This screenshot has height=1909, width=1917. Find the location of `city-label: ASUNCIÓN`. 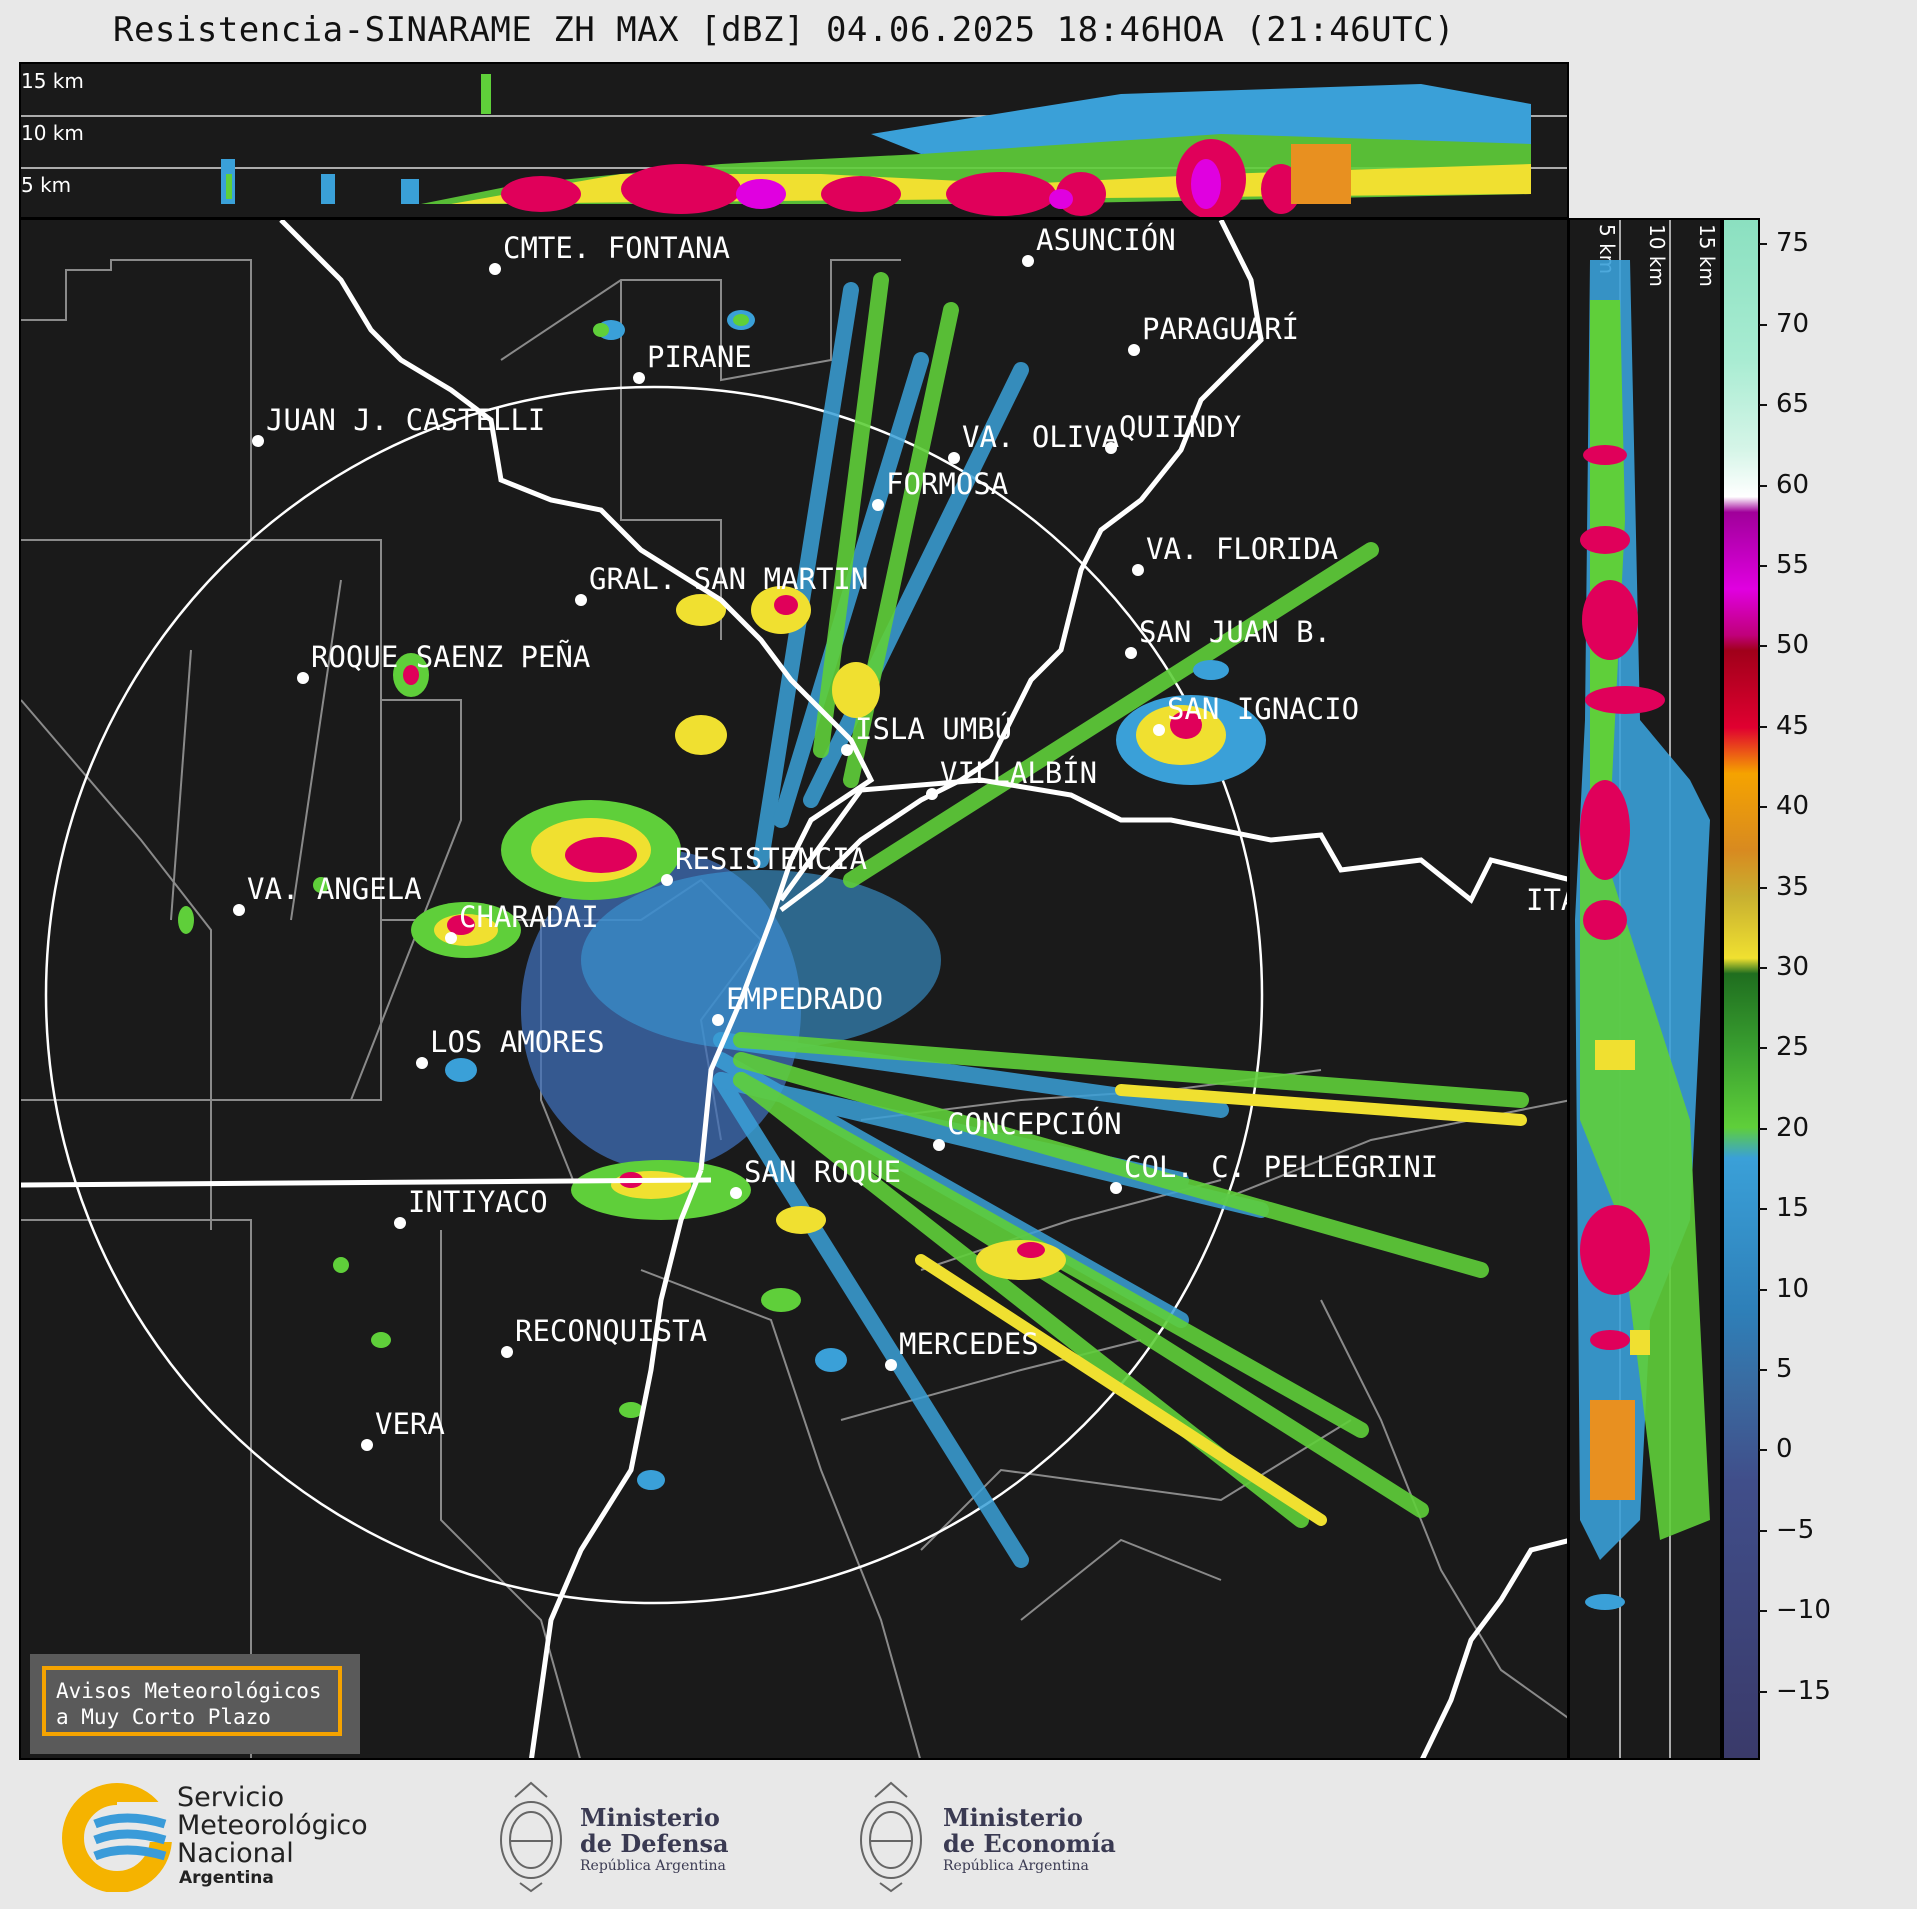

city-label: ASUNCIÓN is located at coordinates (1106, 240).